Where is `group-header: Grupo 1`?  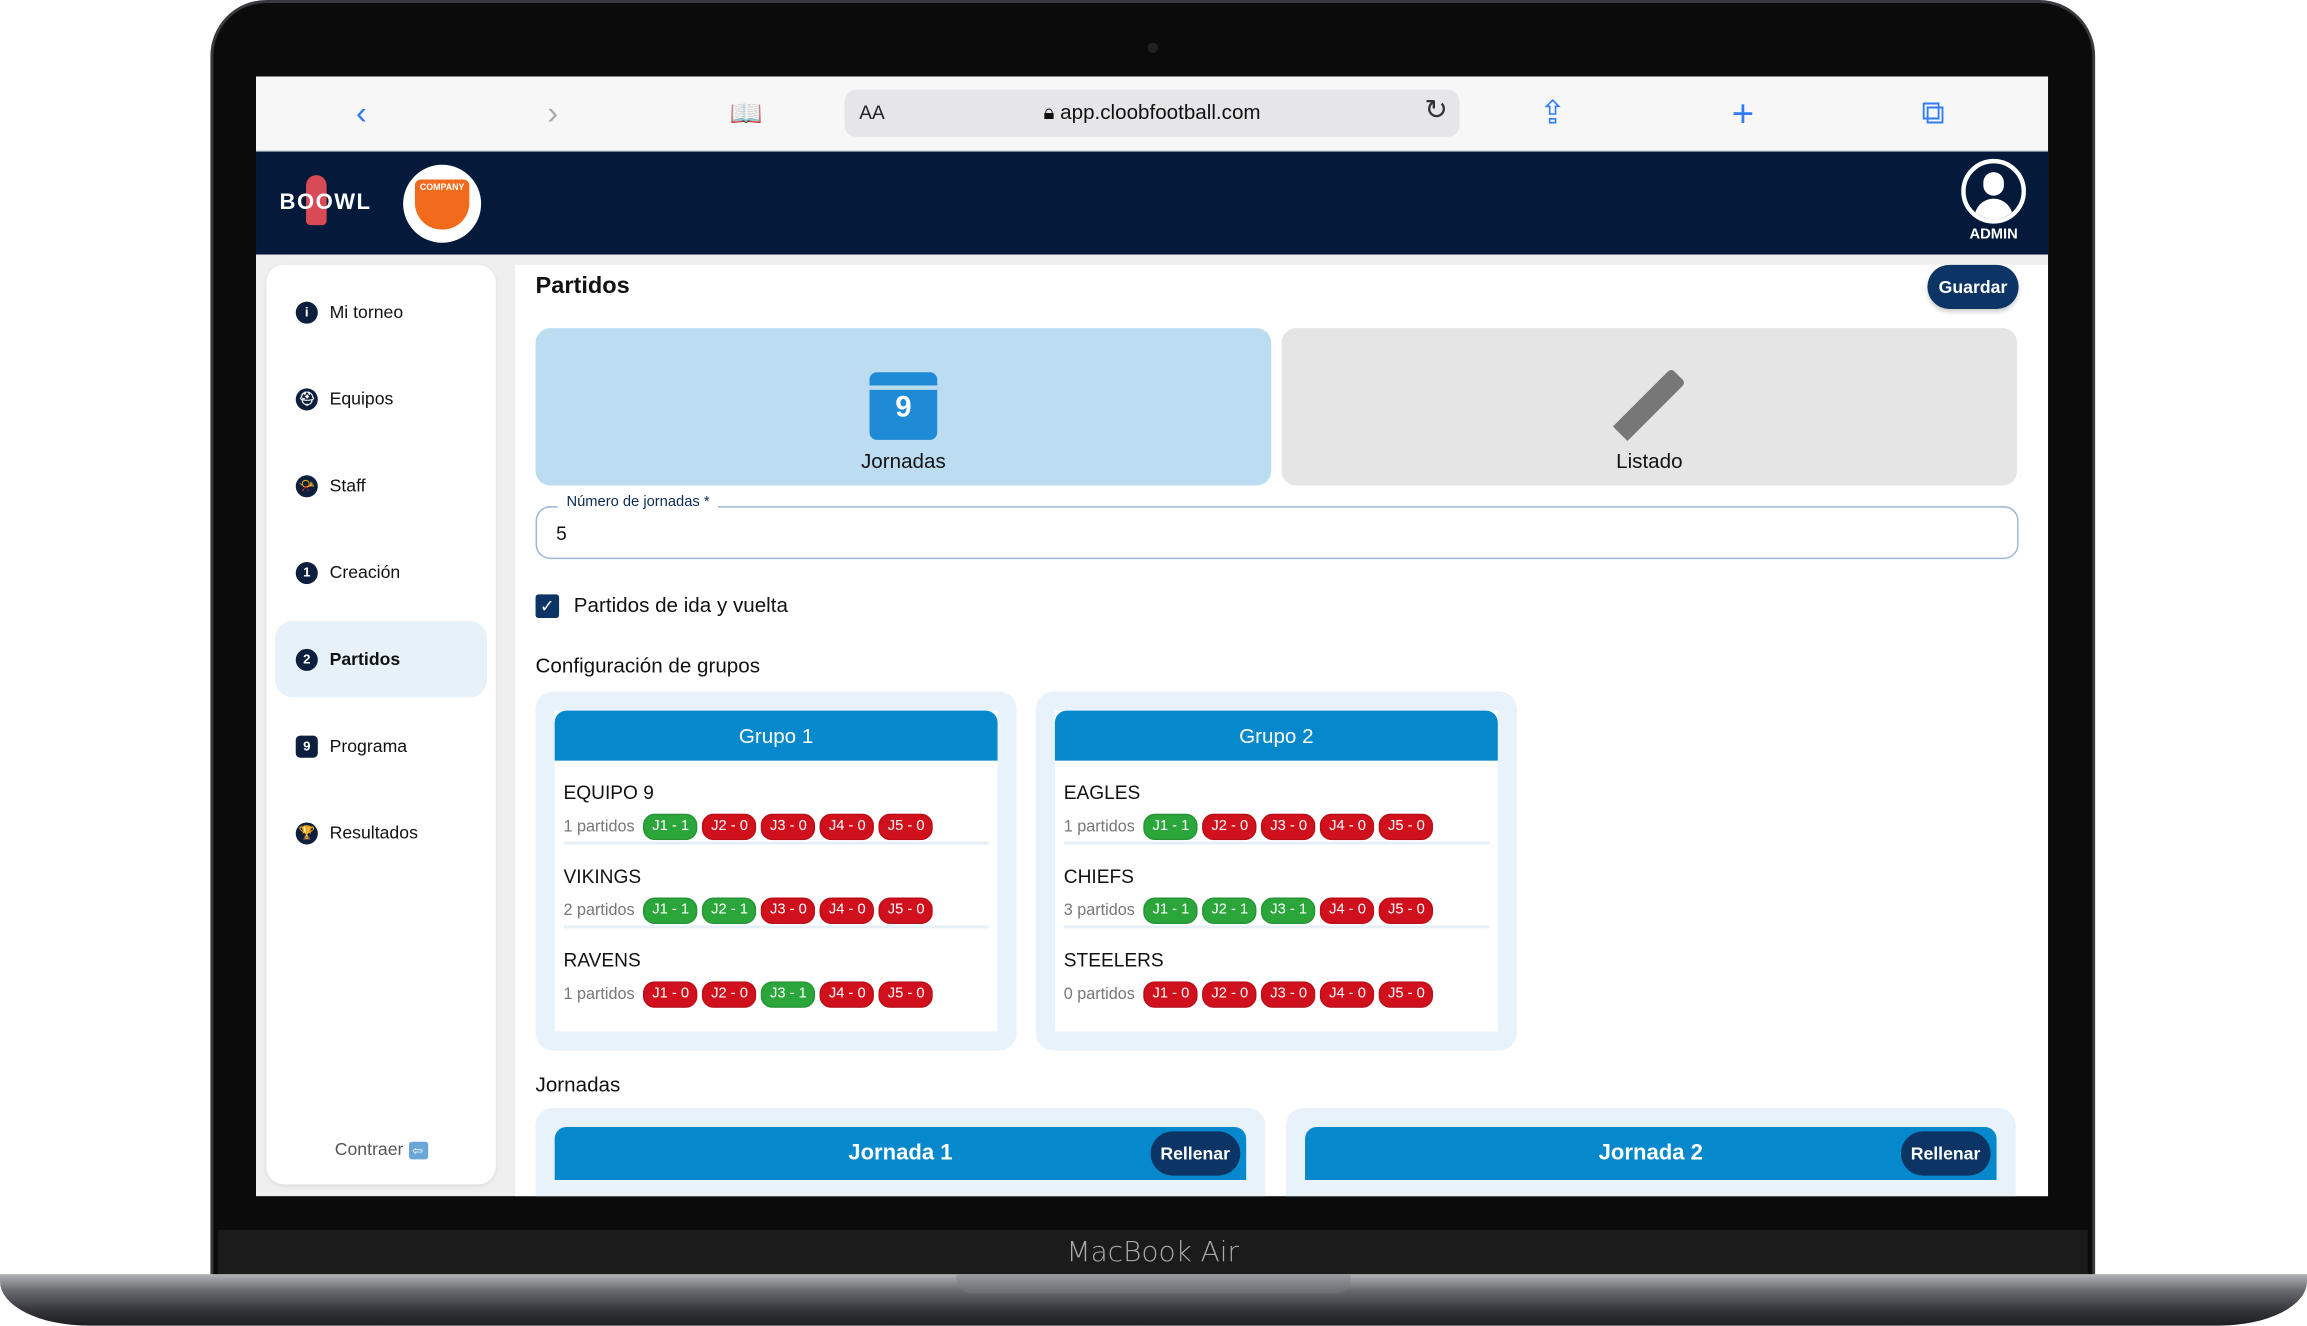
group-header: Grupo 1 is located at coordinates (776, 735).